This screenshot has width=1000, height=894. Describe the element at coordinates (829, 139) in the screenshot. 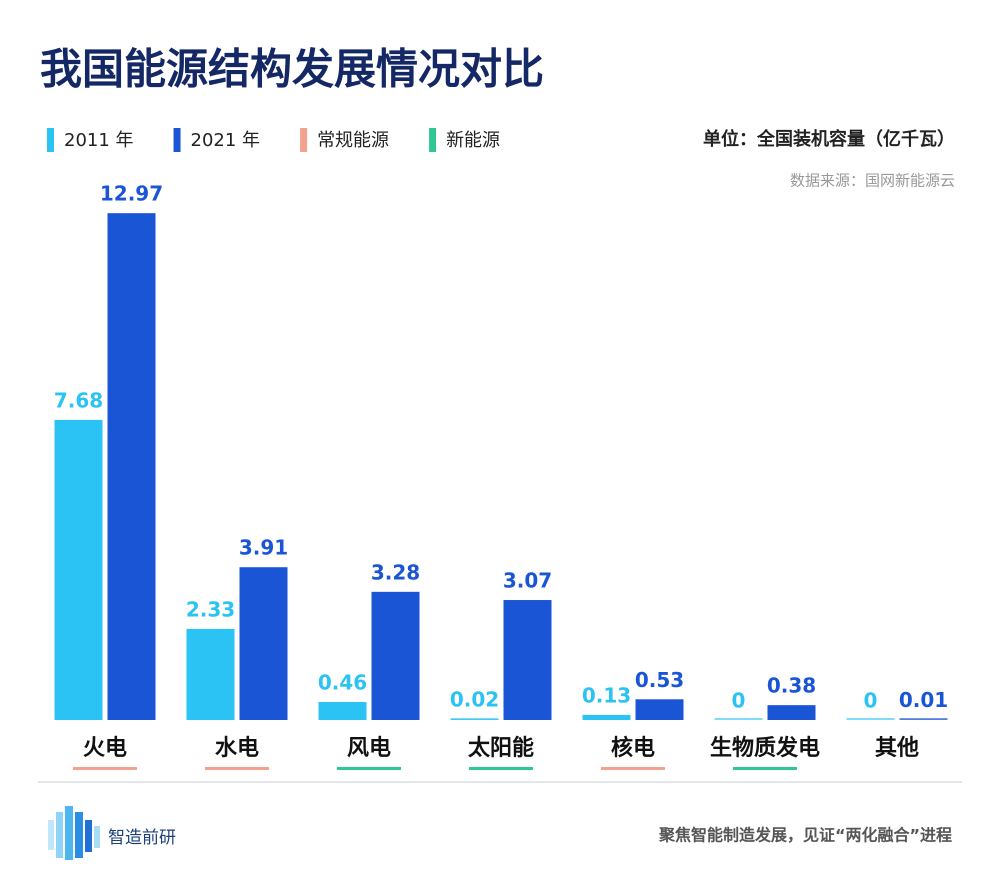

I see `unit-label: 单位：全国装机容量（亿千瓦）` at that location.